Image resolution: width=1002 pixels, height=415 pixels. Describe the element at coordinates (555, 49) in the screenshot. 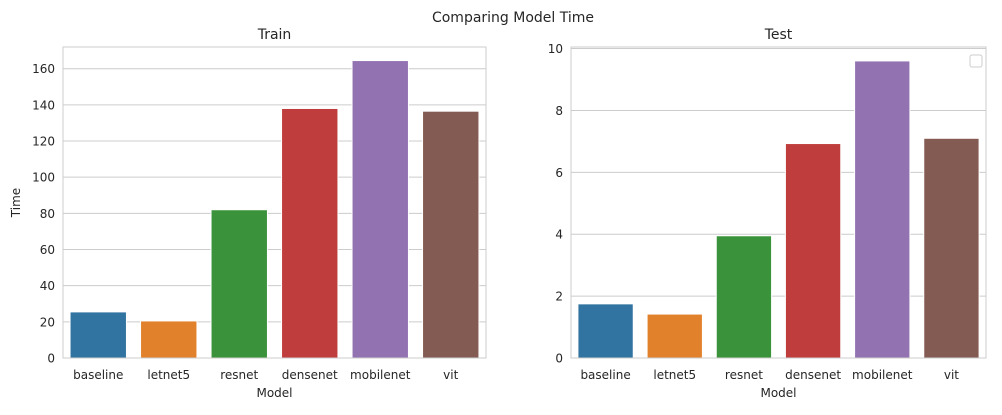

I see `y-tick-label: 10` at that location.